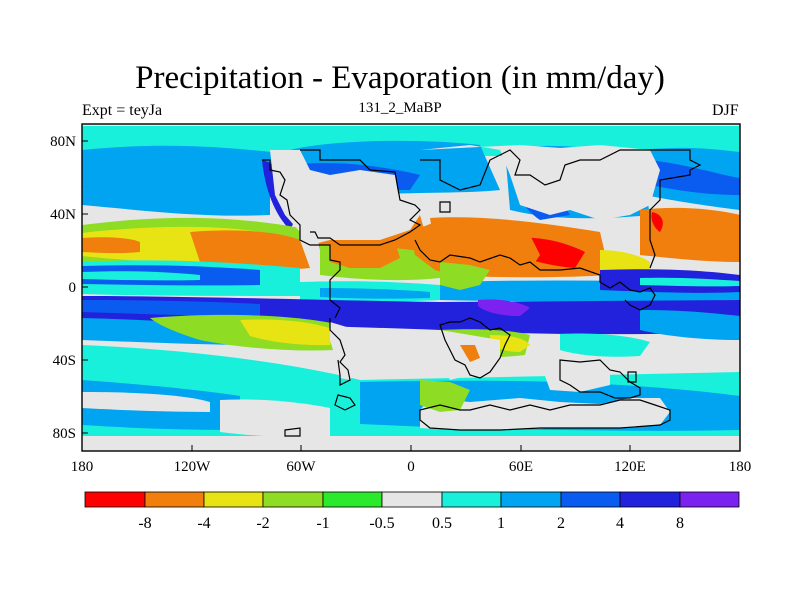 This screenshot has height=600, width=800. Describe the element at coordinates (657, 222) in the screenshot. I see `field-band-north-dry-spot` at that location.